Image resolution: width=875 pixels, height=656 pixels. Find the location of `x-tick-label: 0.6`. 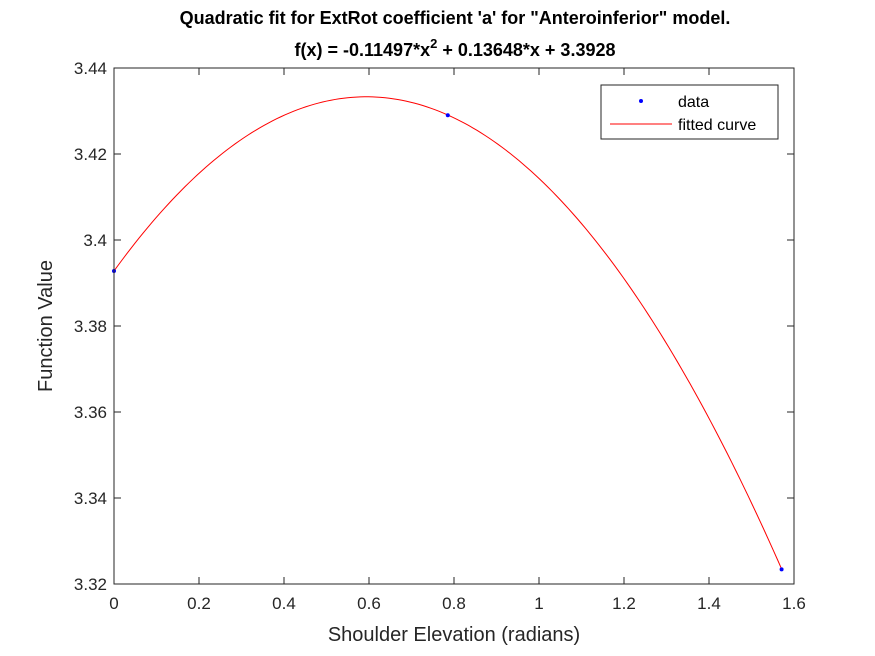

x-tick-label: 0.6 is located at coordinates (369, 603).